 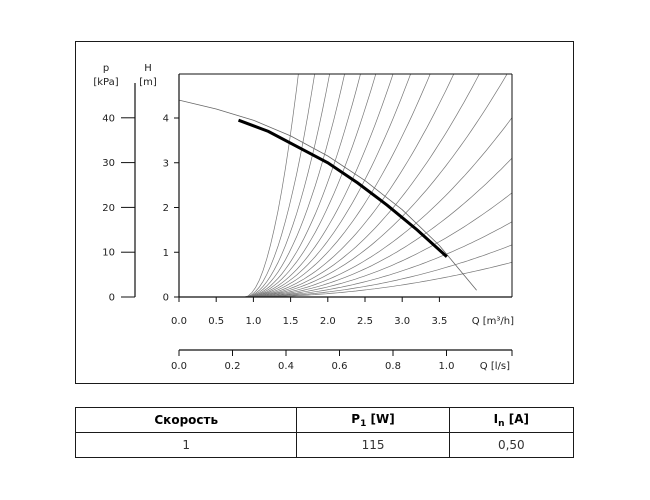 I want to click on p-tick-label-20: 20, so click(x=108, y=208).